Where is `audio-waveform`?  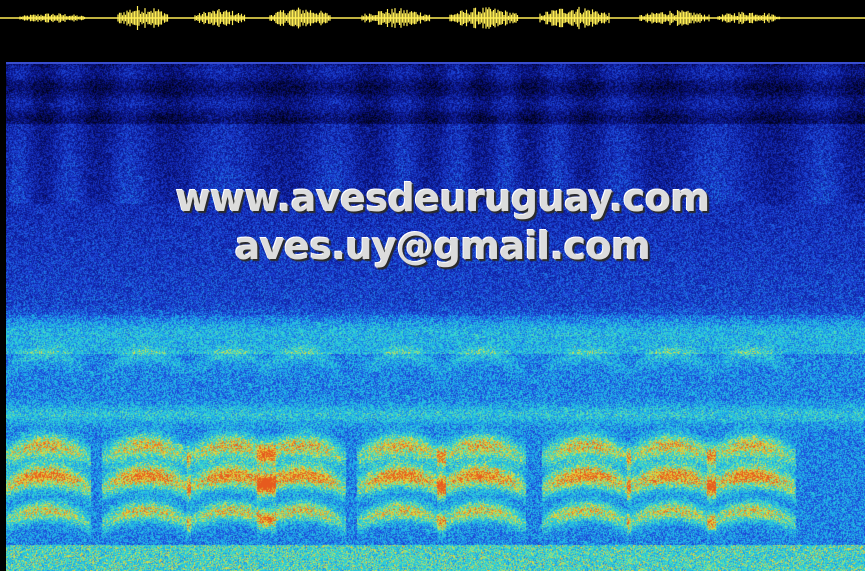
audio-waveform is located at coordinates (432, 18).